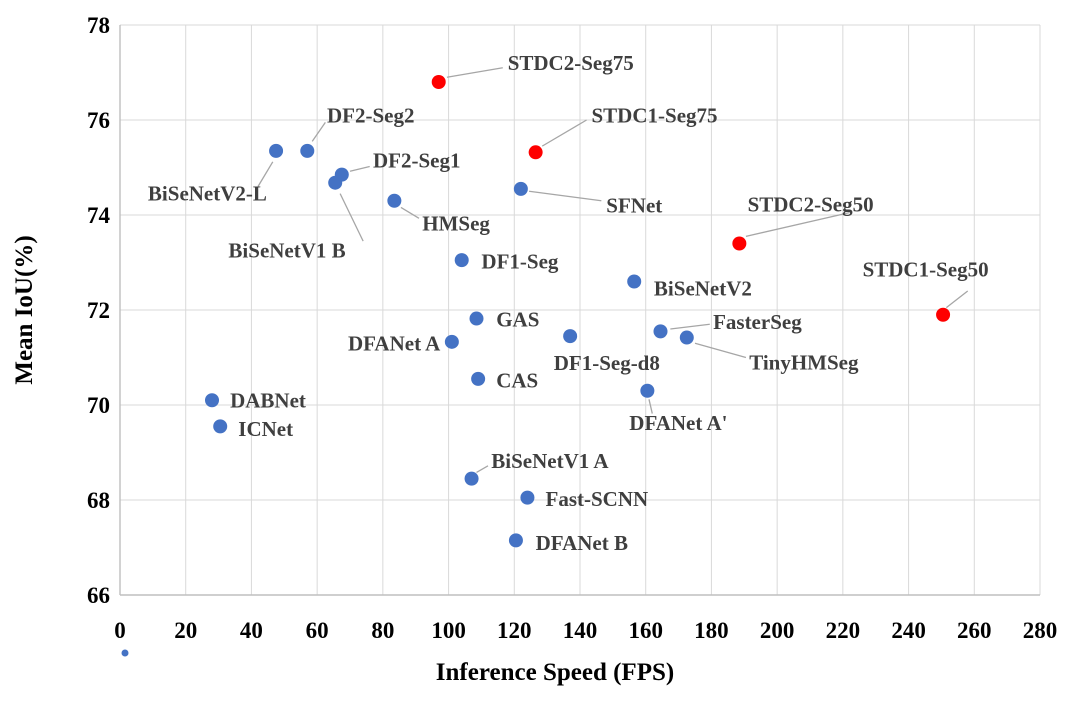  I want to click on x-tick-label: 260, so click(974, 630).